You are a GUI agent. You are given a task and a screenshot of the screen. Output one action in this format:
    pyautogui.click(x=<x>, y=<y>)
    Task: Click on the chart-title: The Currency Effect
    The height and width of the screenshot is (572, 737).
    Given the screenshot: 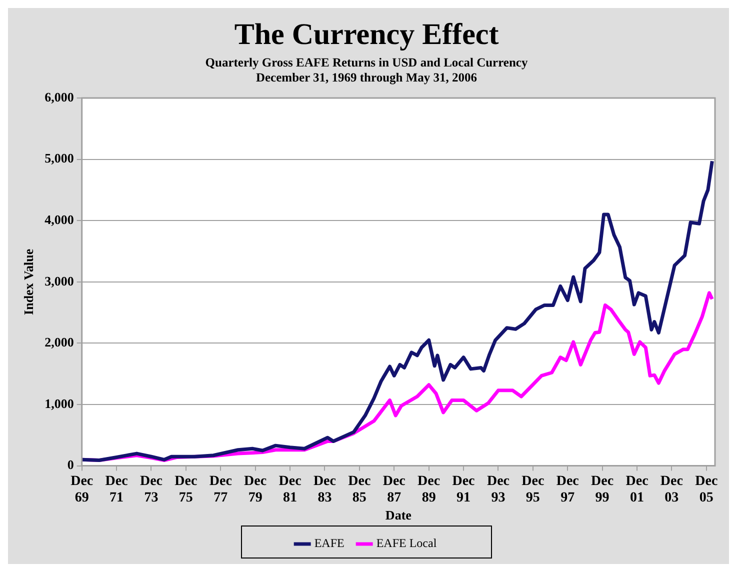 What is the action you would take?
    pyautogui.click(x=366, y=34)
    